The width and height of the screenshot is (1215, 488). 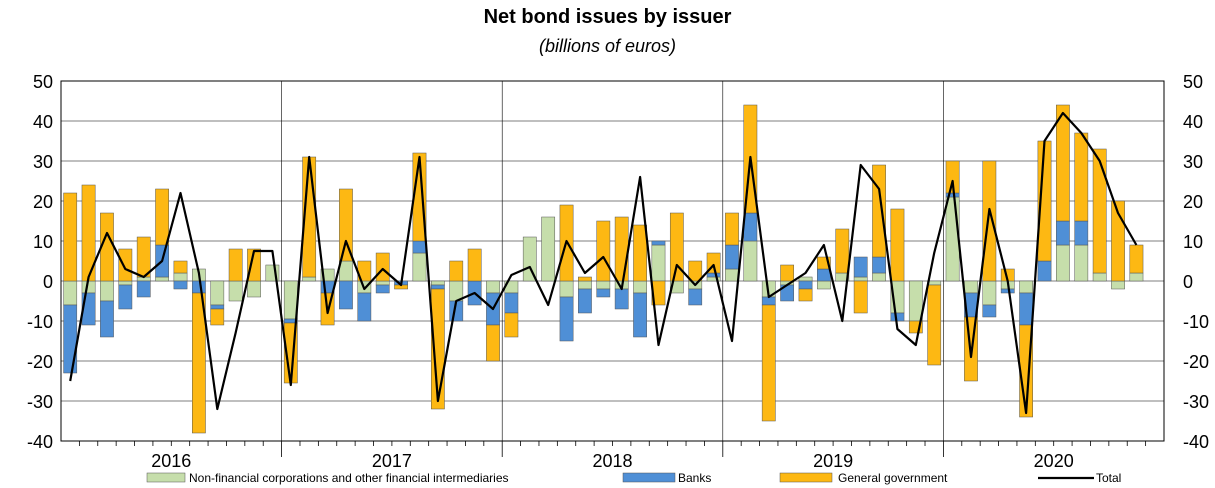 What do you see at coordinates (1196, 322) in the screenshot?
I see `y-tick-label-right: -10` at bounding box center [1196, 322].